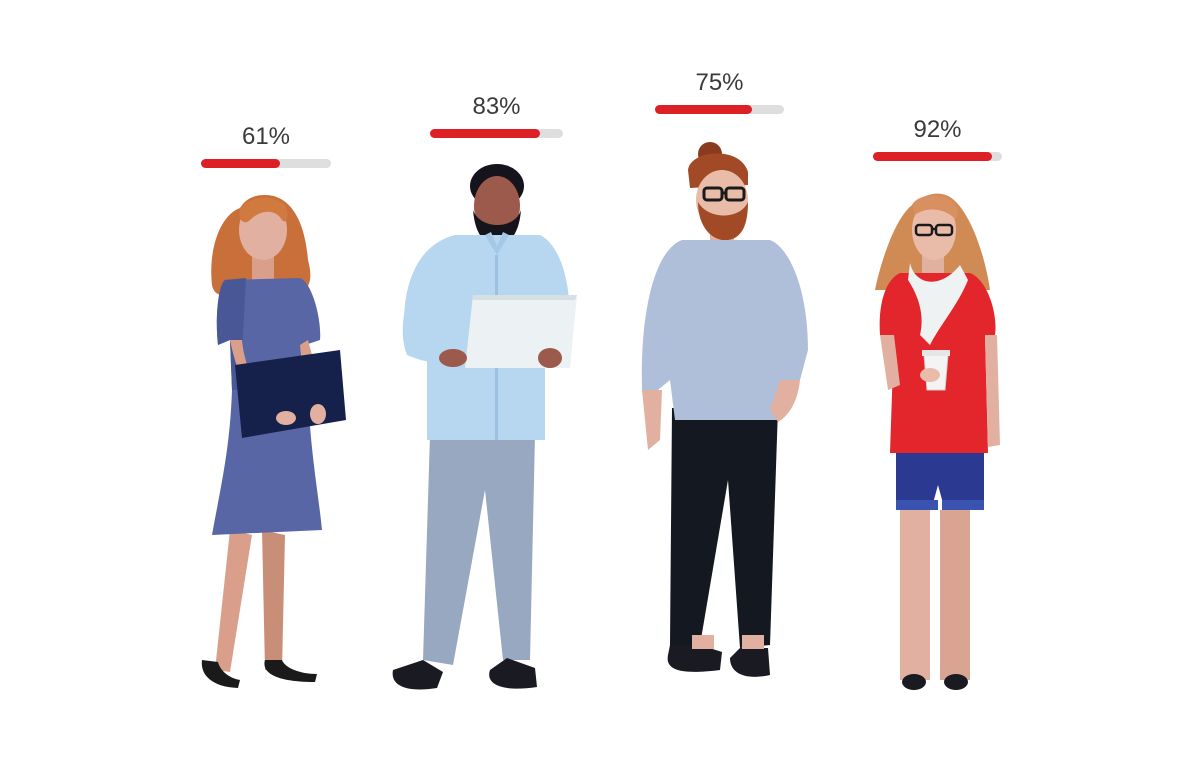  I want to click on woman-blue-dress-figure, so click(273, 441).